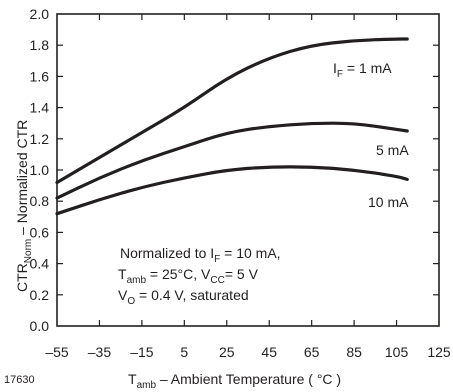  I want to click on y-tick-label: 0.8, so click(40, 201).